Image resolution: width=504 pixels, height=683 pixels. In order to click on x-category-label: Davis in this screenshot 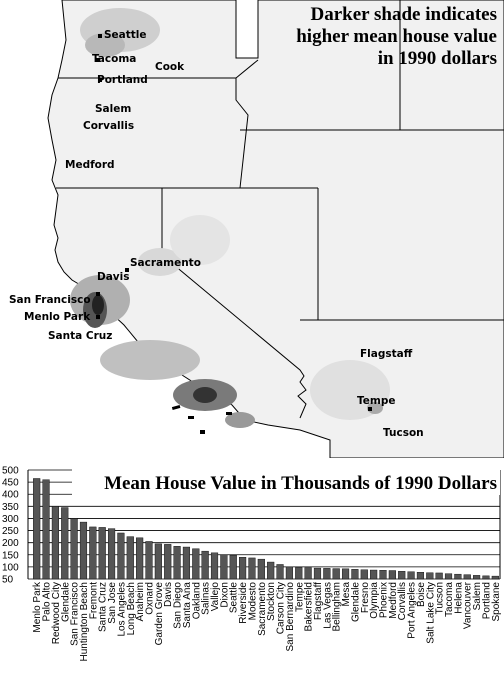, I will do `click(168, 594)`.